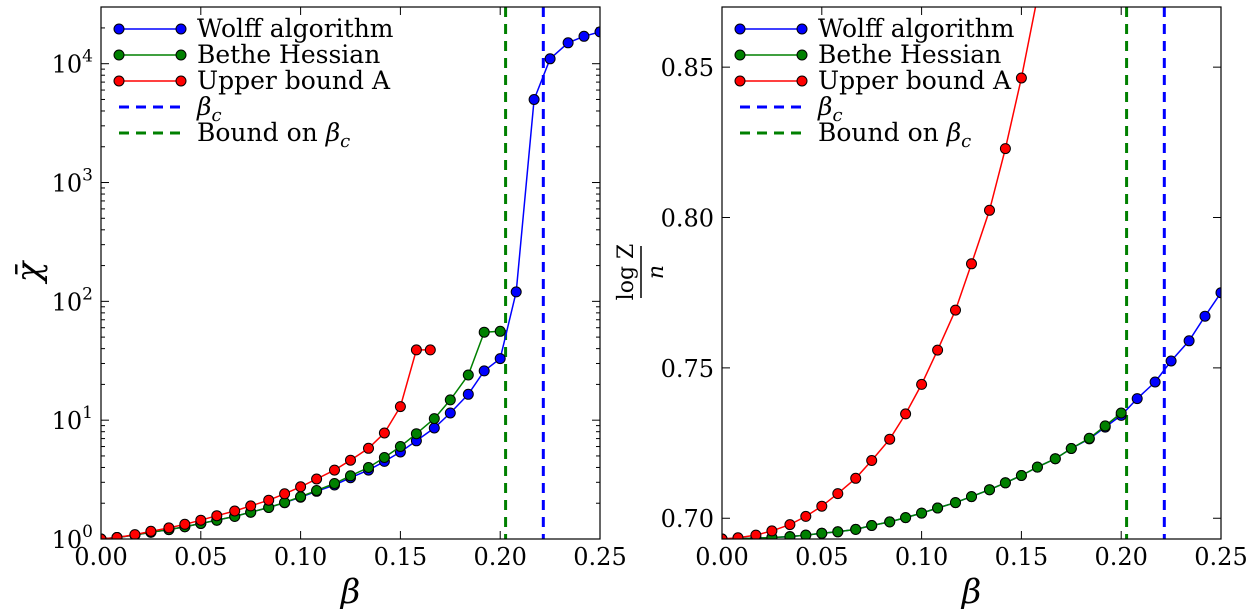 The image size is (1256, 614). I want to click on chart2-x-tick-label: 0.00, so click(721, 557).